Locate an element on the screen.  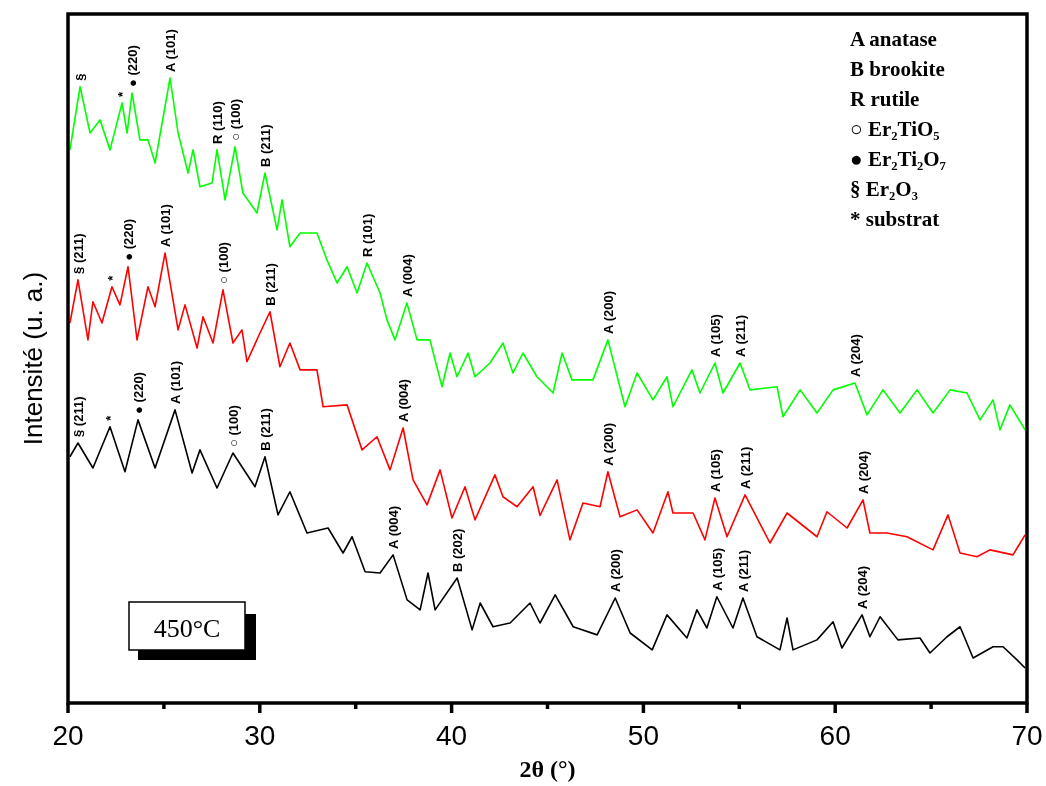
y-axis-title: Intensité (u. a.) is located at coordinates (33, 358).